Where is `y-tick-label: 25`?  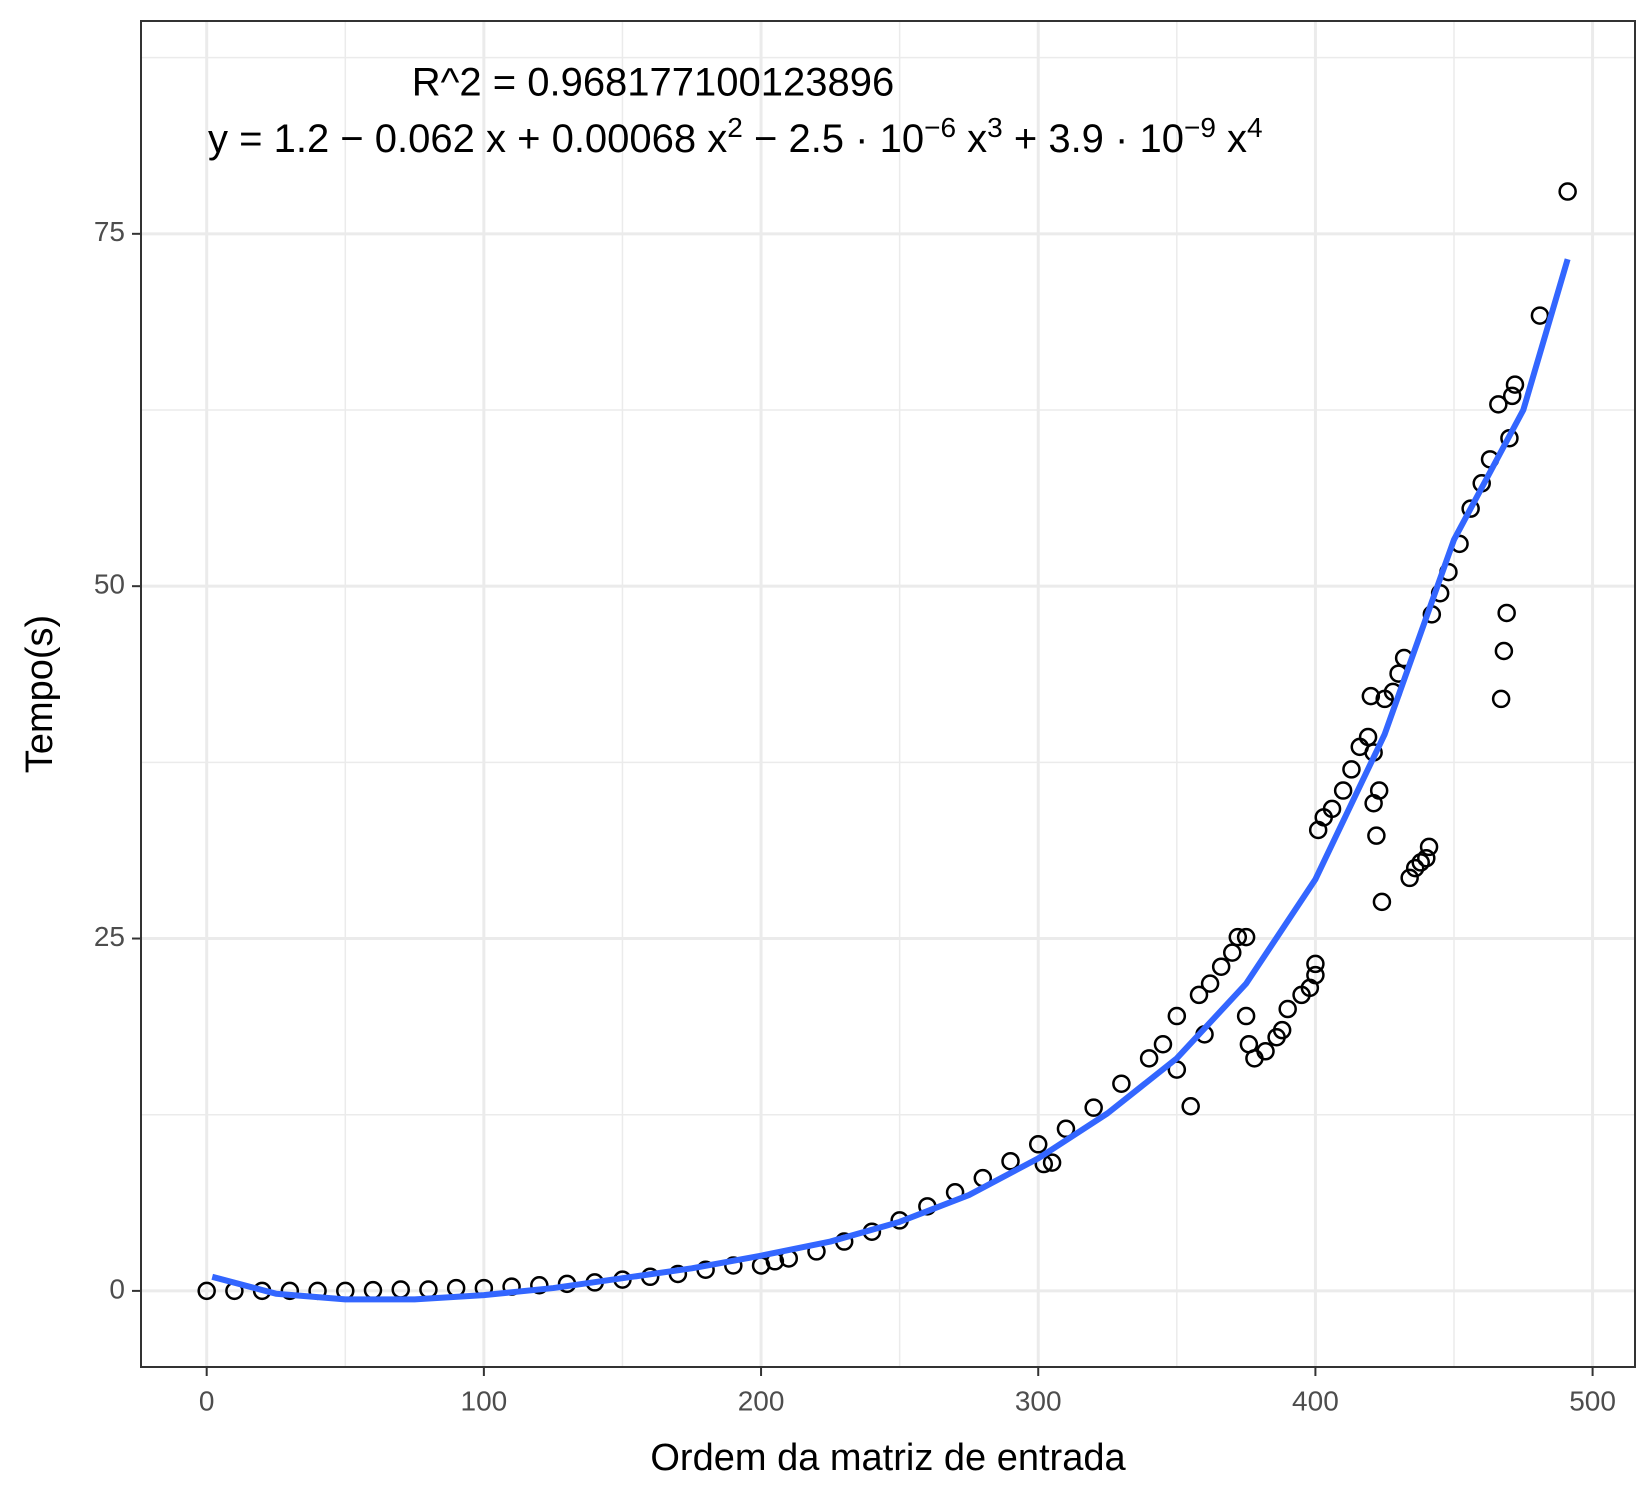 y-tick-label: 25 is located at coordinates (109, 936).